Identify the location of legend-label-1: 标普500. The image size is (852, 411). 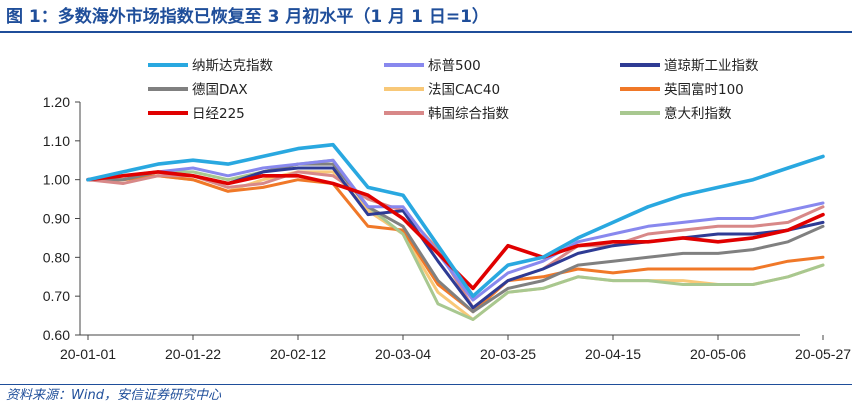
(454, 66).